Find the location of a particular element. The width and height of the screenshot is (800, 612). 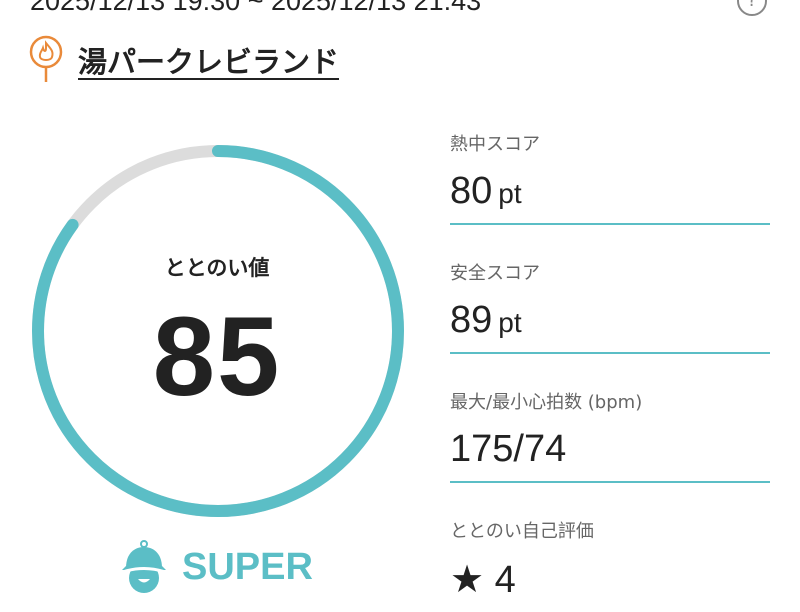

stat-heat-score: 熱中スコア 80 pt is located at coordinates (610, 177).